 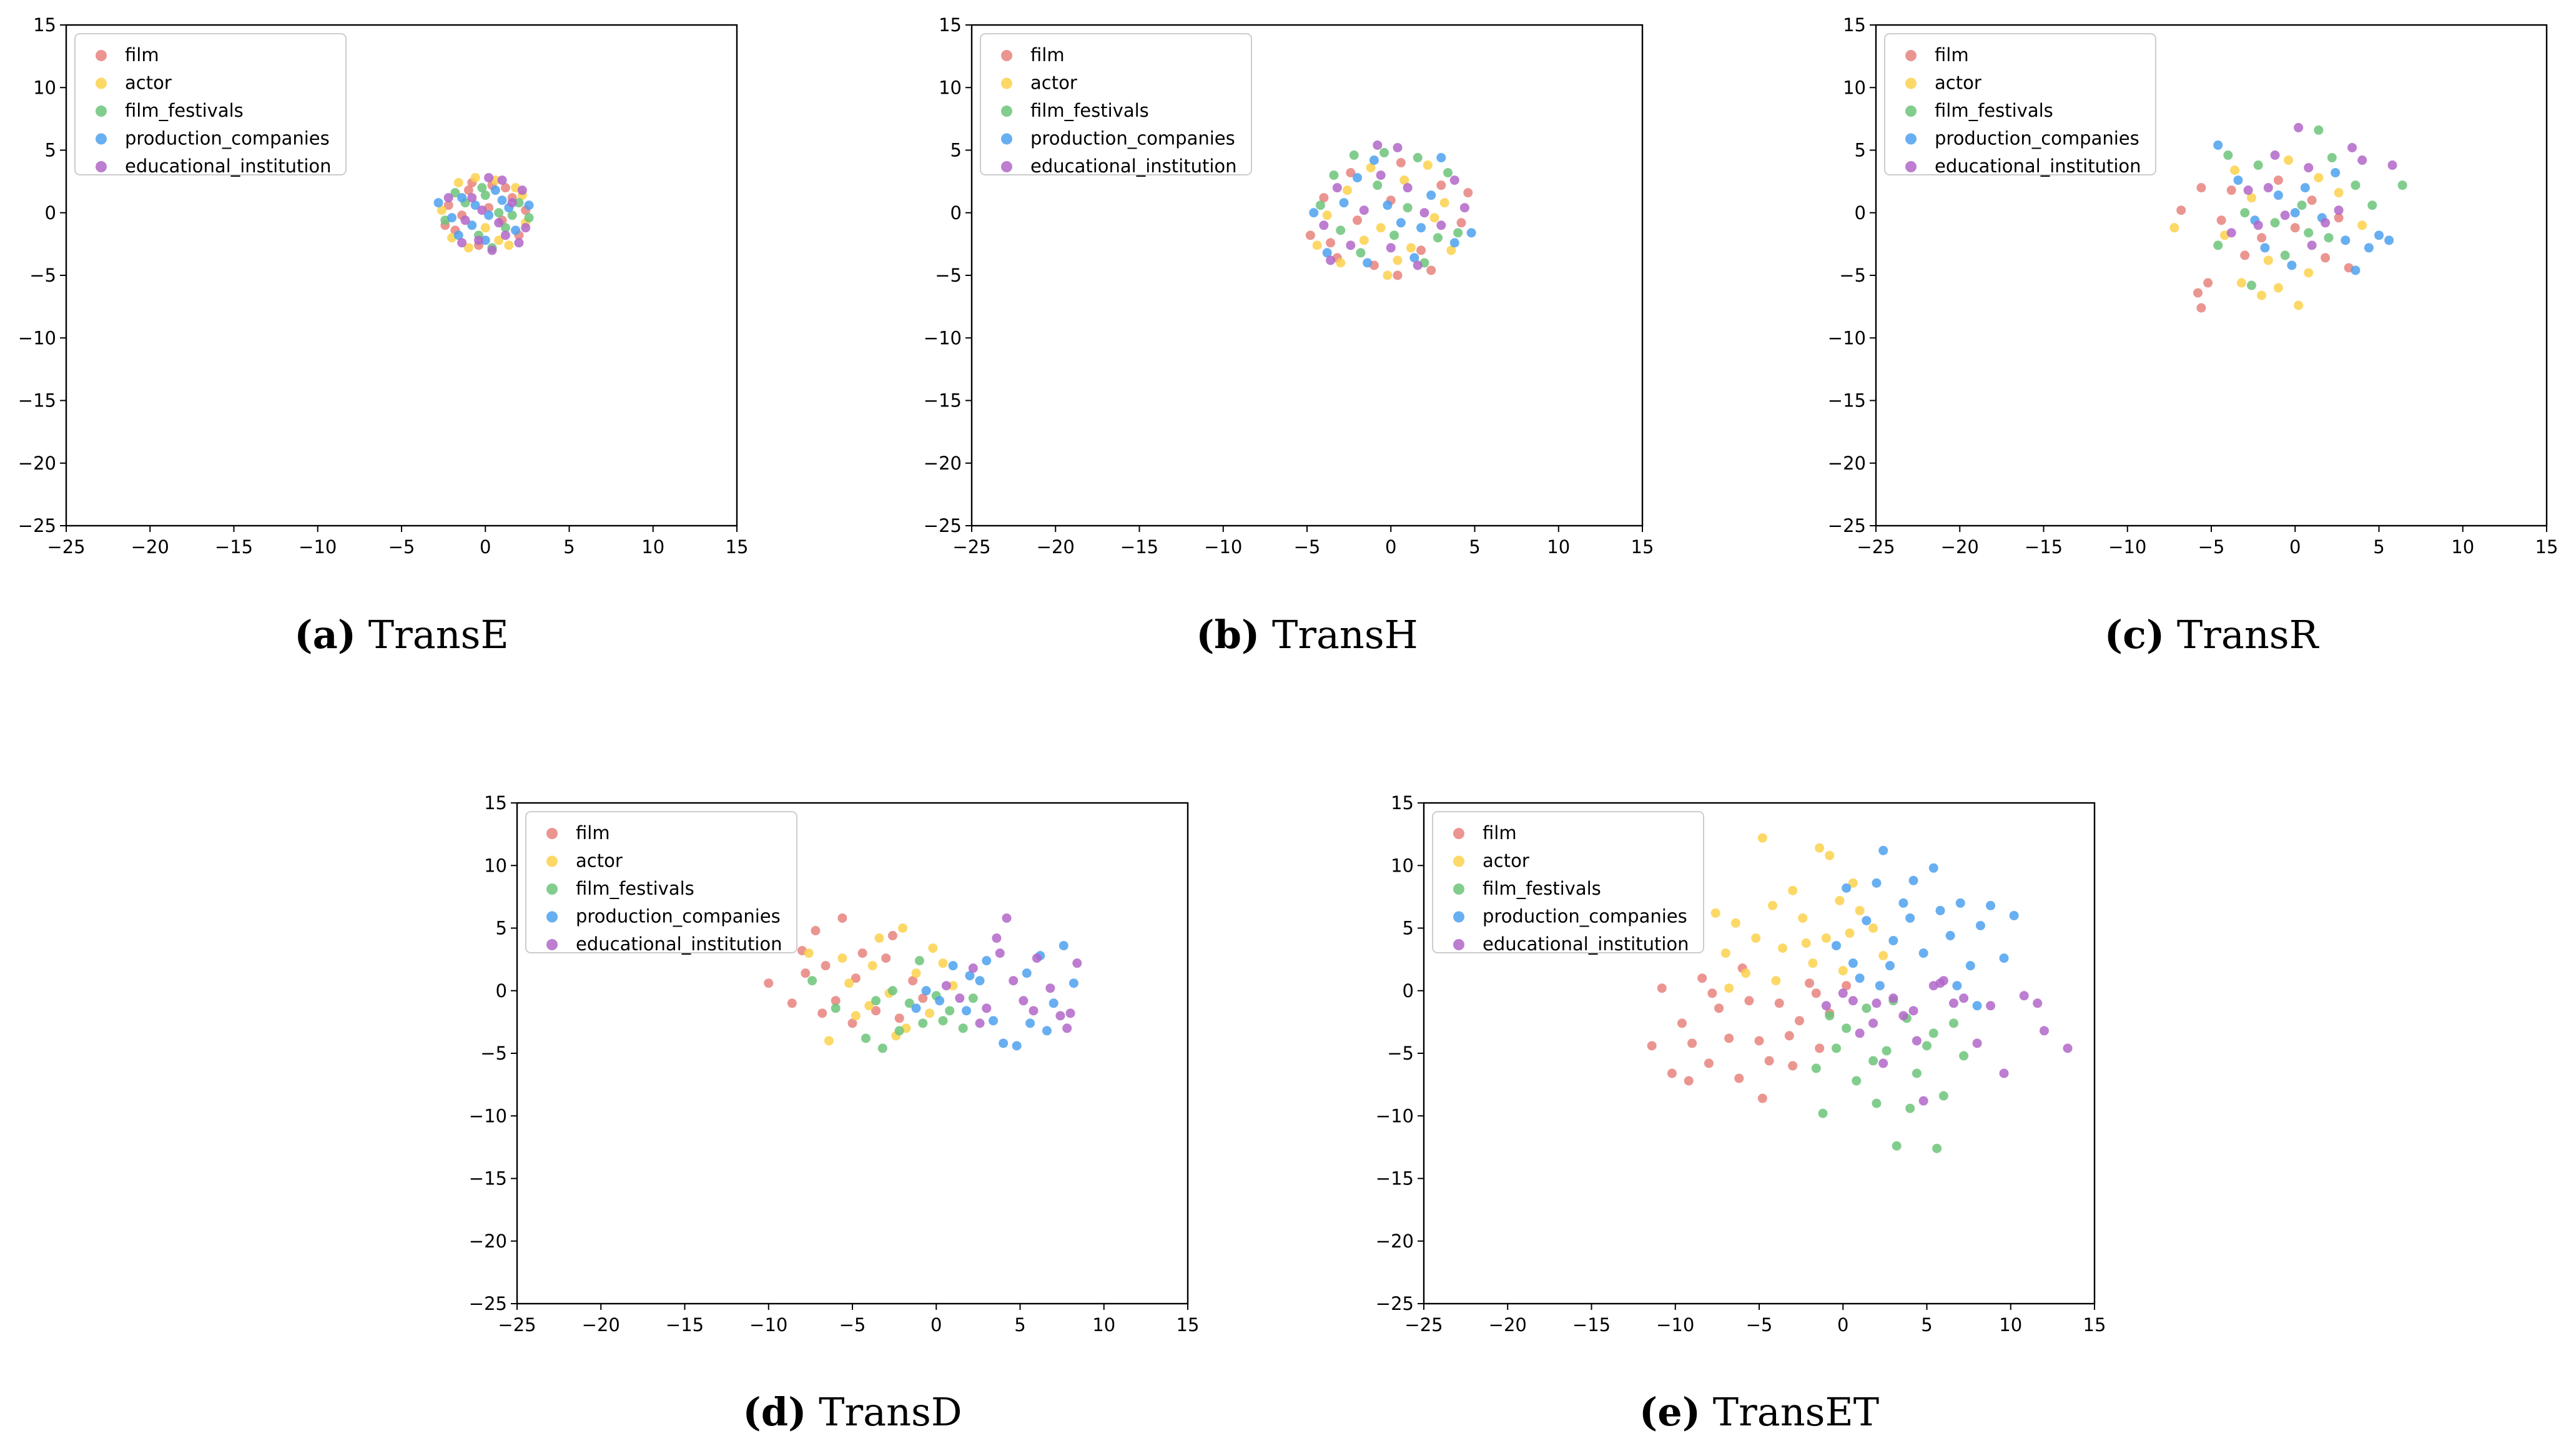 I want to click on series-film, so click(x=2265, y=244).